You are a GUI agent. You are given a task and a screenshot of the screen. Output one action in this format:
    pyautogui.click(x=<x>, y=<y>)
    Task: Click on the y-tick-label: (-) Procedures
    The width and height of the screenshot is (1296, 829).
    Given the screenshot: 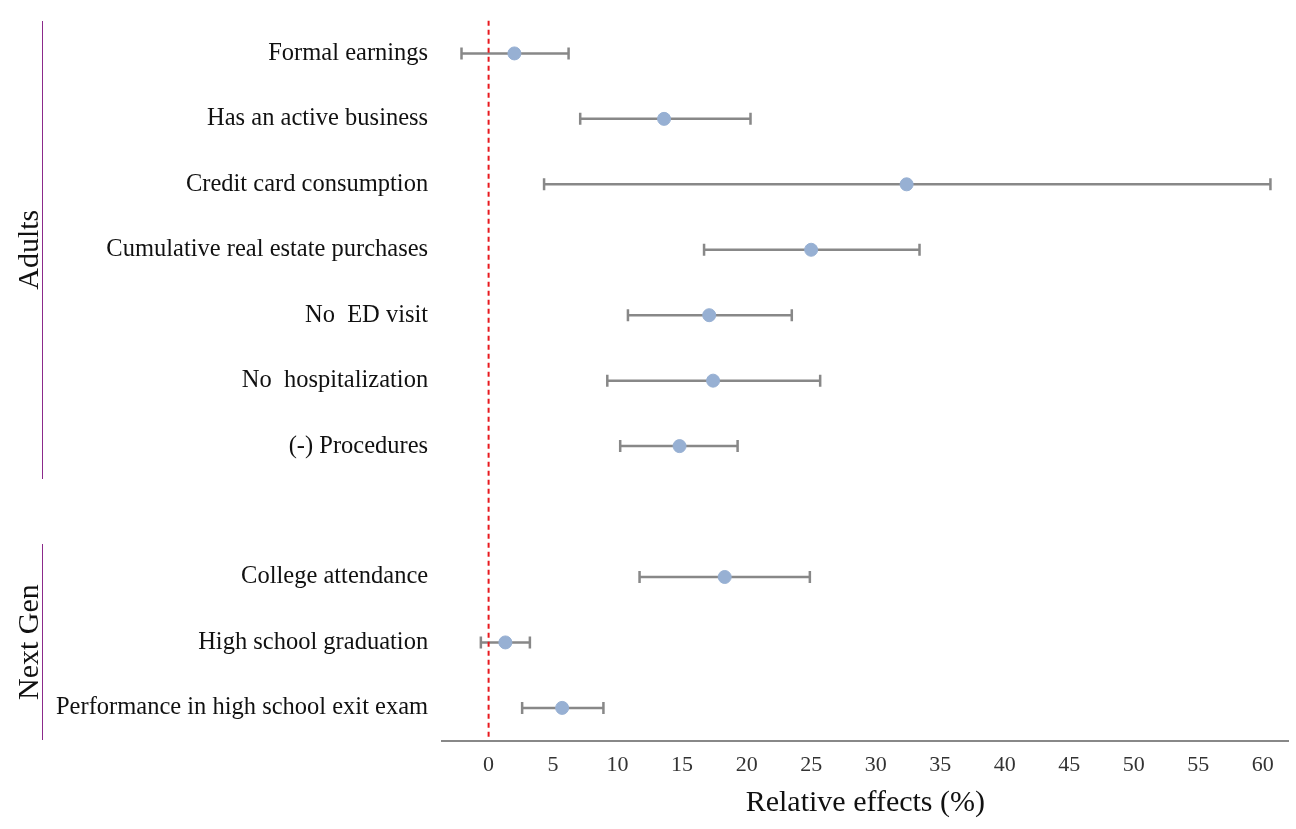 What is the action you would take?
    pyautogui.click(x=358, y=444)
    